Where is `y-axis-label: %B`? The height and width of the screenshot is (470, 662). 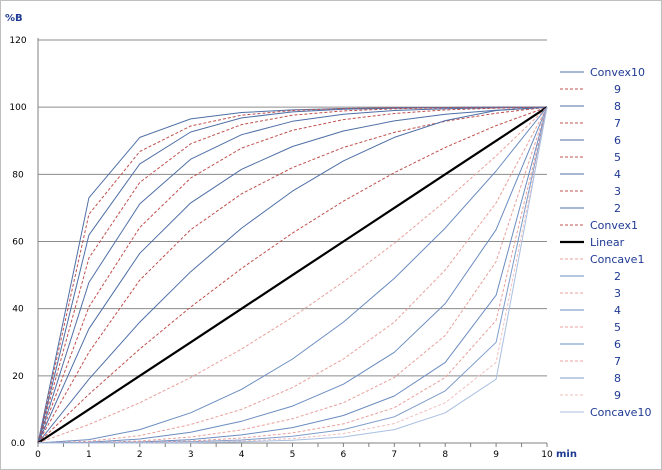
y-axis-label: %B is located at coordinates (14, 18).